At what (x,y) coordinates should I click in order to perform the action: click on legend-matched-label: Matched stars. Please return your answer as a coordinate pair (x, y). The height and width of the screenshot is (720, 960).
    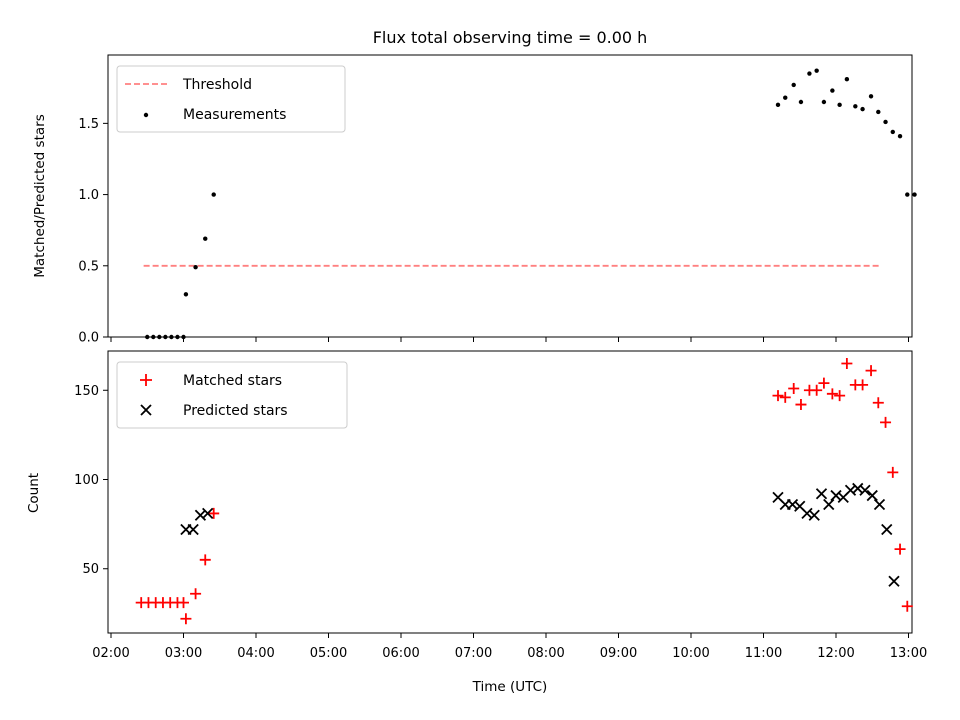
    Looking at the image, I should click on (232, 381).